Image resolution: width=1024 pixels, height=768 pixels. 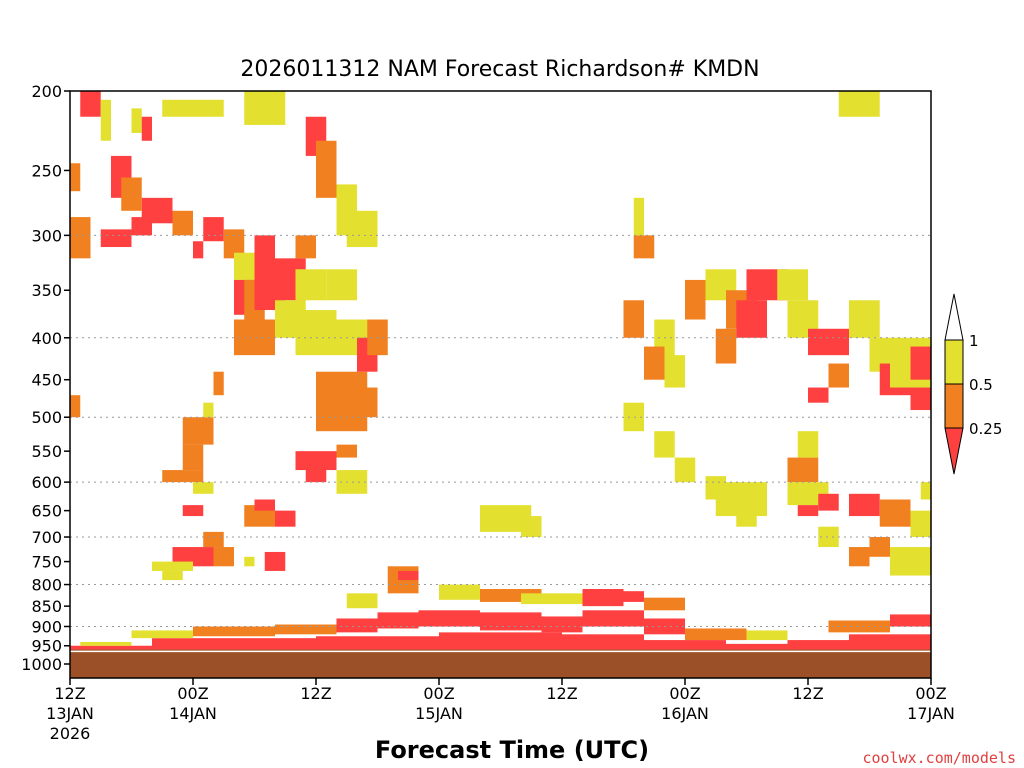 I want to click on y-tick-label: 950, so click(x=46, y=646).